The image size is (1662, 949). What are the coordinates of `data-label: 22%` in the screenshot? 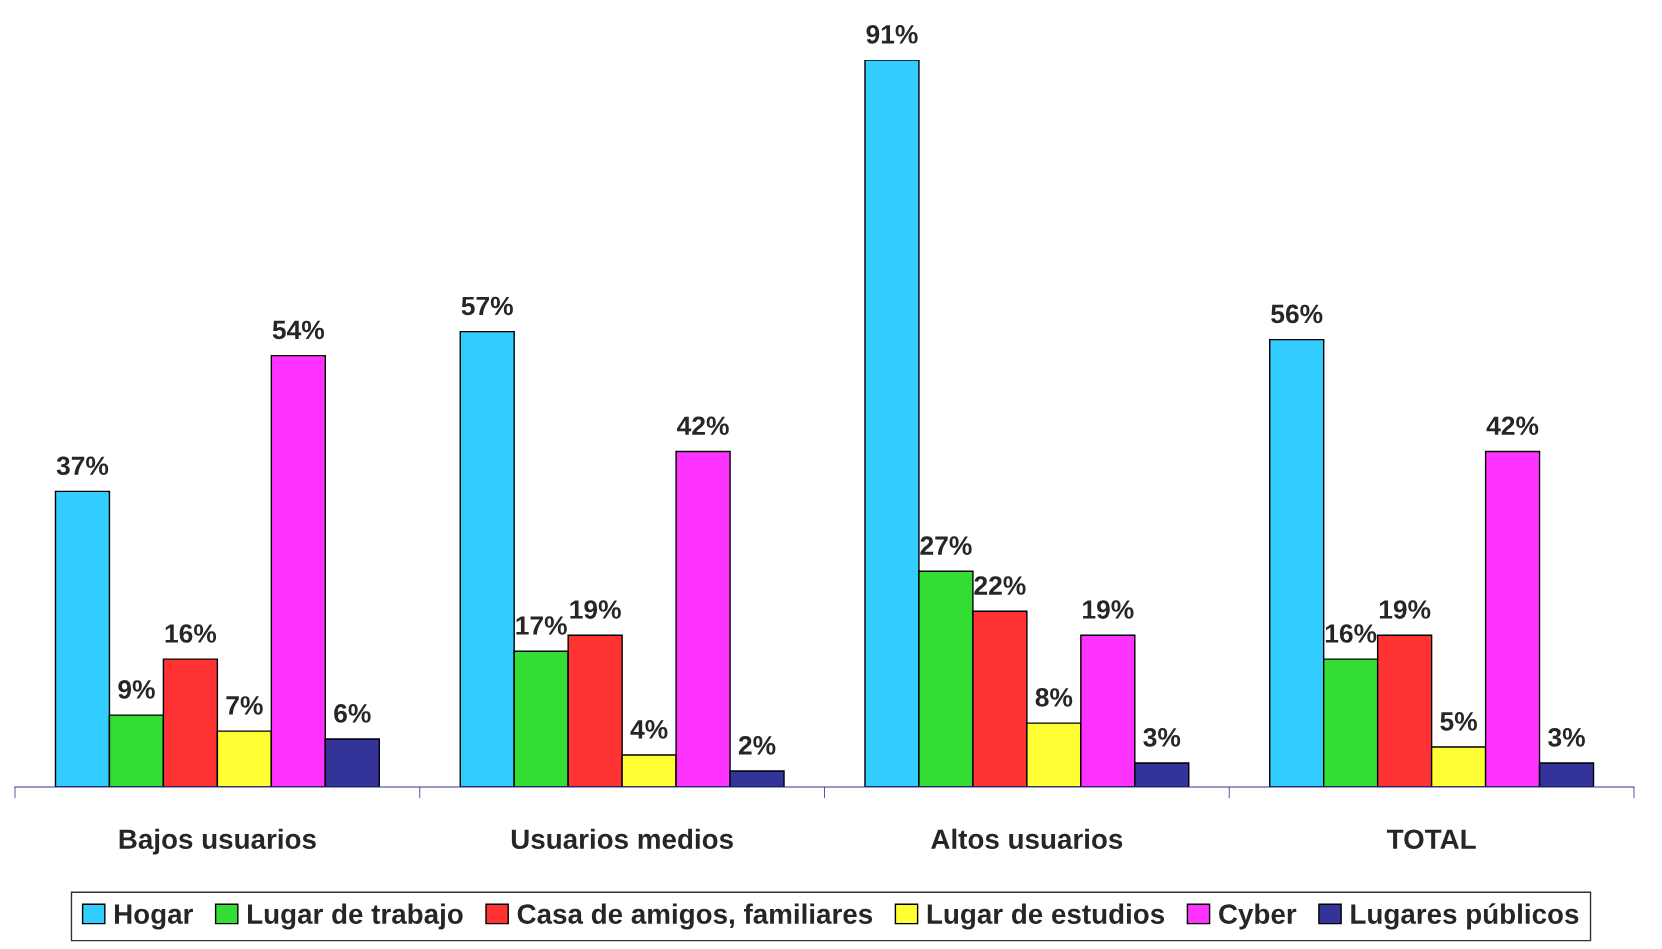 It's located at (1000, 585).